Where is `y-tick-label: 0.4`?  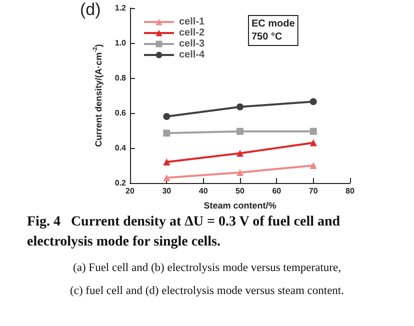 y-tick-label: 0.4 is located at coordinates (120, 148).